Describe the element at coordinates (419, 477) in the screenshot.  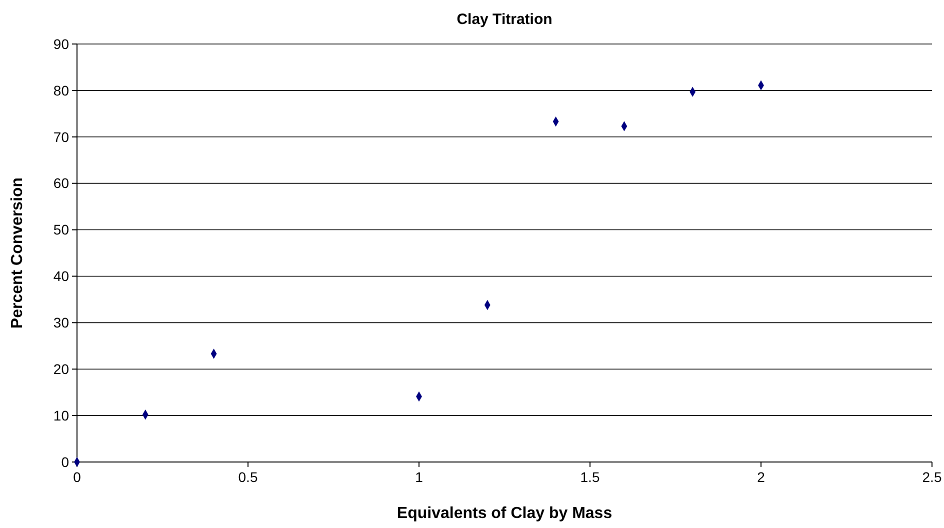
I see `x-tick-label: 1` at that location.